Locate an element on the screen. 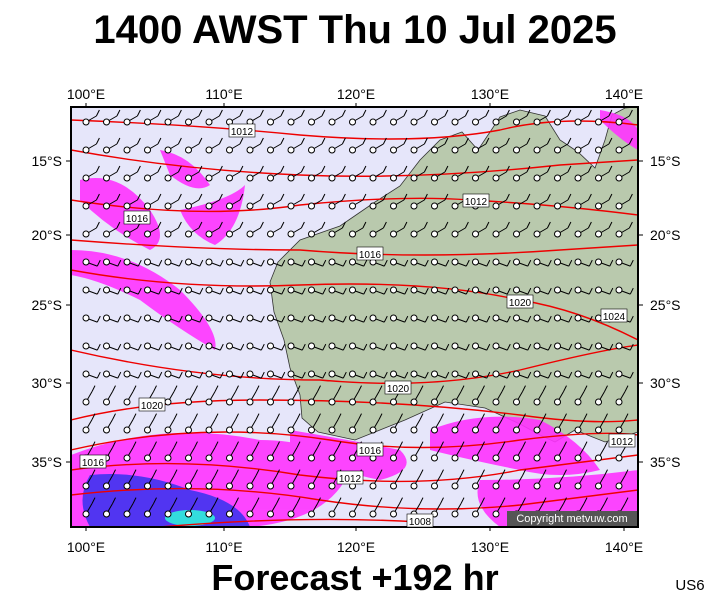 The height and width of the screenshot is (605, 711). lat-label: 25°S is located at coordinates (665, 305).